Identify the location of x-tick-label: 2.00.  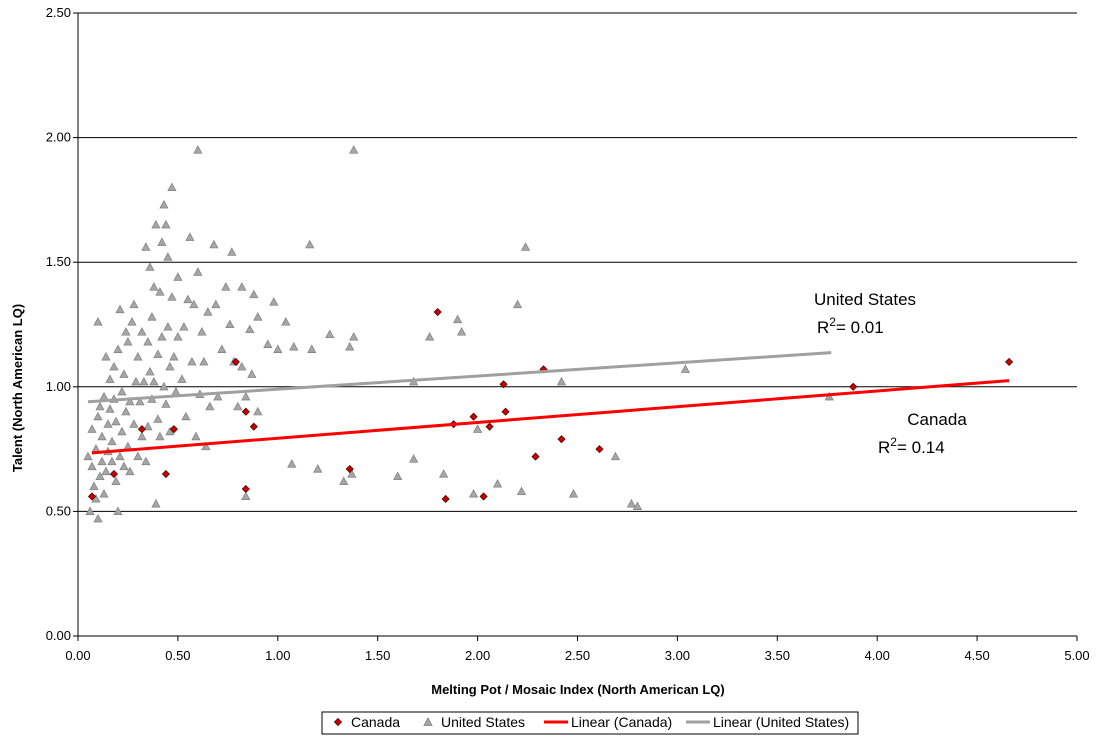
(477, 655).